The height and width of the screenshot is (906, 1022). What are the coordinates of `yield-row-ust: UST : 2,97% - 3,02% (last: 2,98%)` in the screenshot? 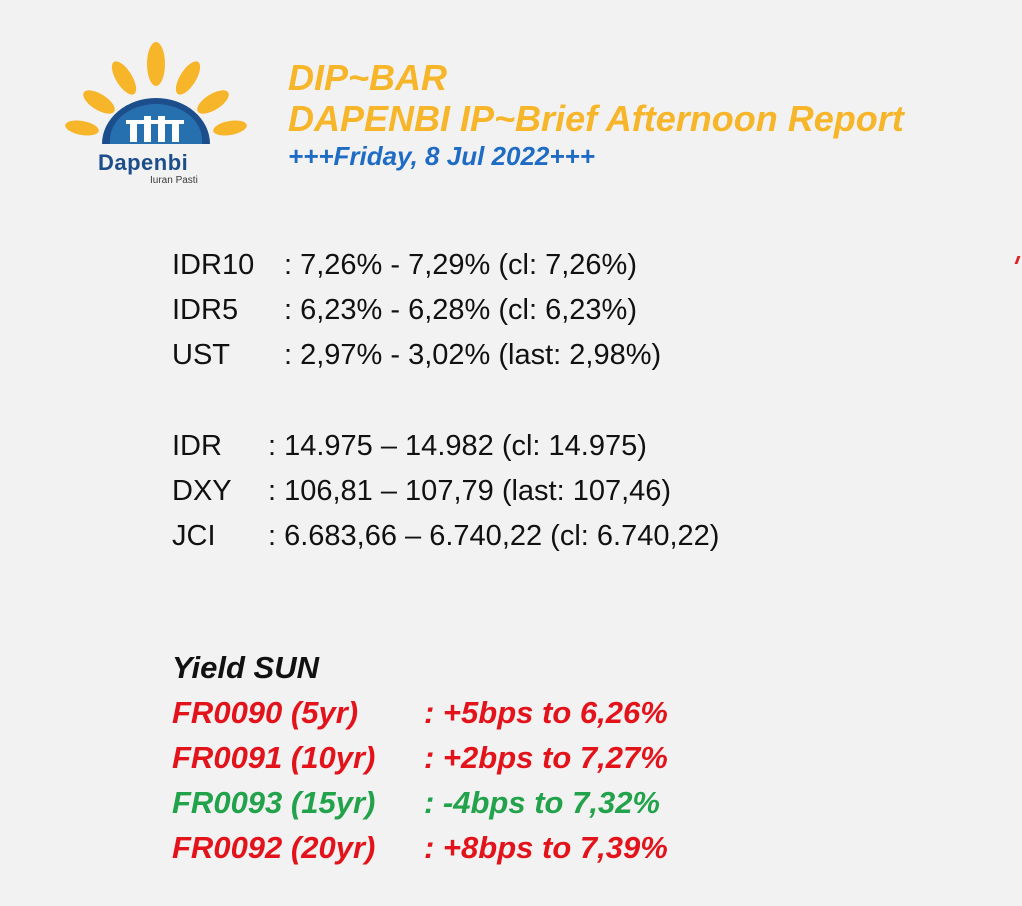 It's located at (416, 355).